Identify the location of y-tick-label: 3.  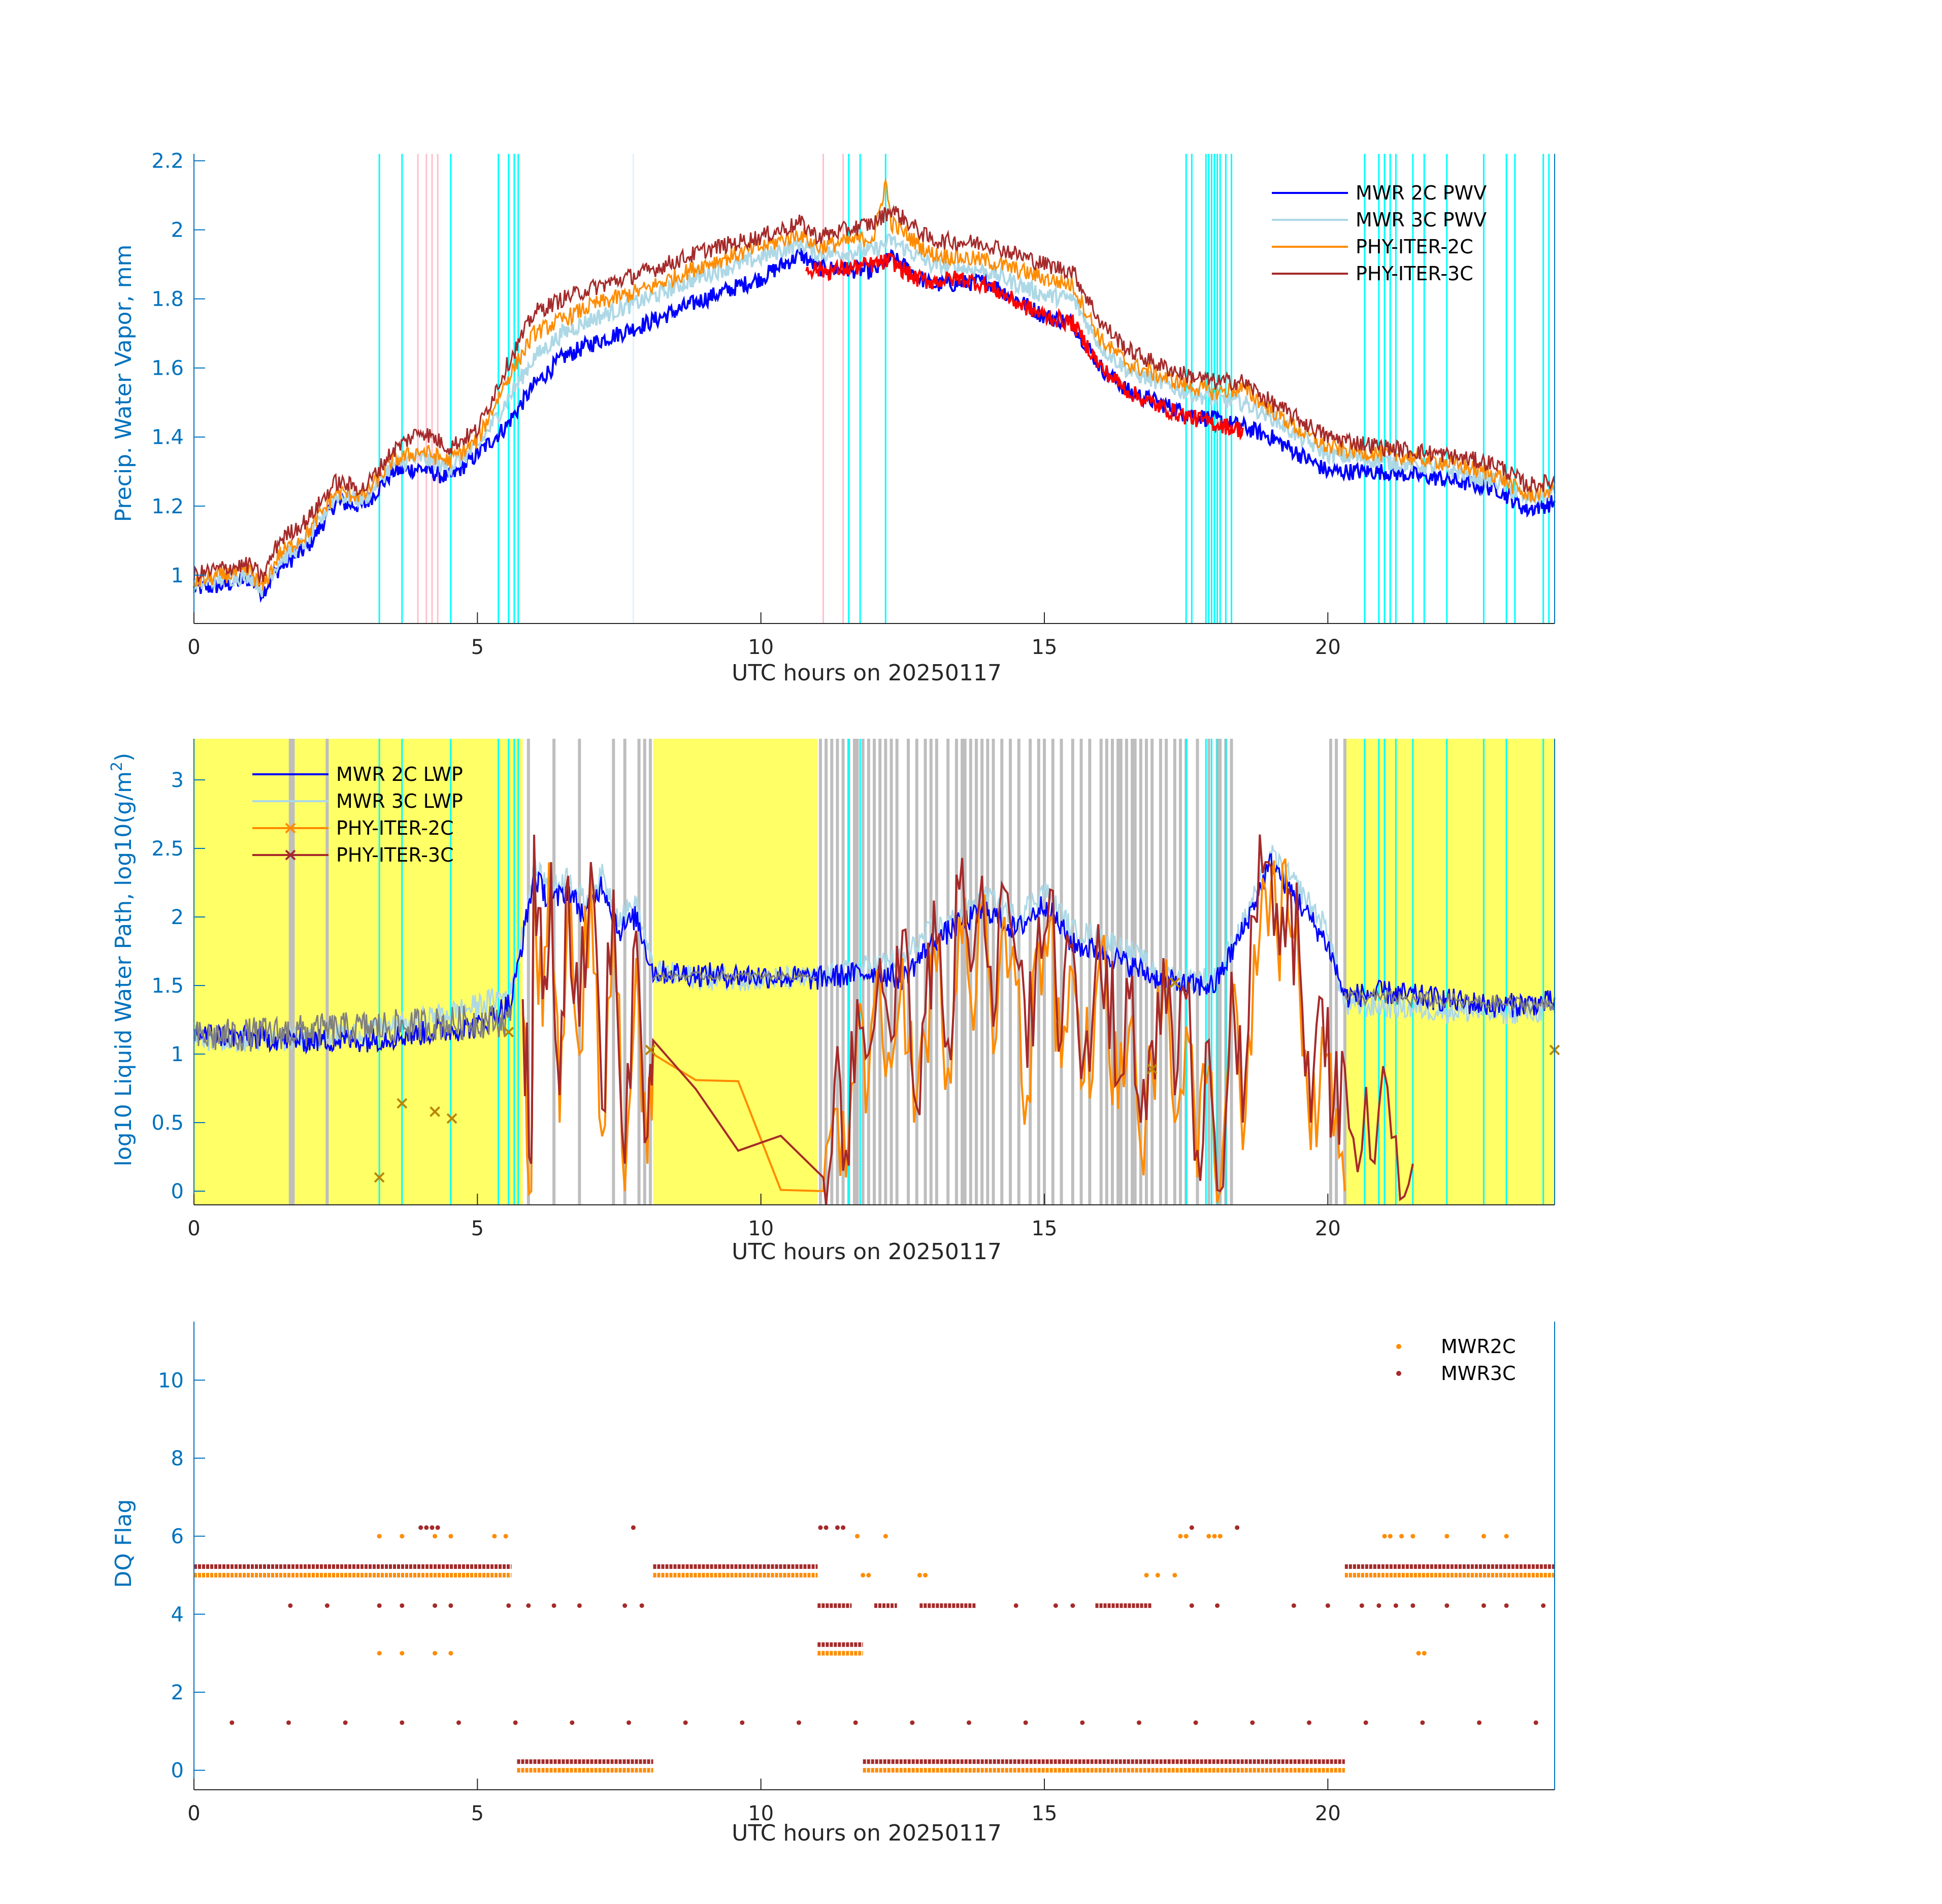
(177, 781).